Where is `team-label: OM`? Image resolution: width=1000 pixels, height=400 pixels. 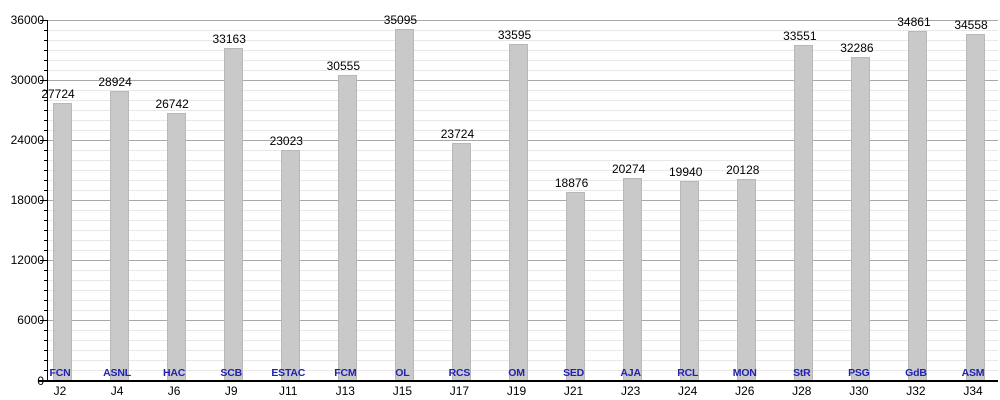
team-label: OM is located at coordinates (516, 373).